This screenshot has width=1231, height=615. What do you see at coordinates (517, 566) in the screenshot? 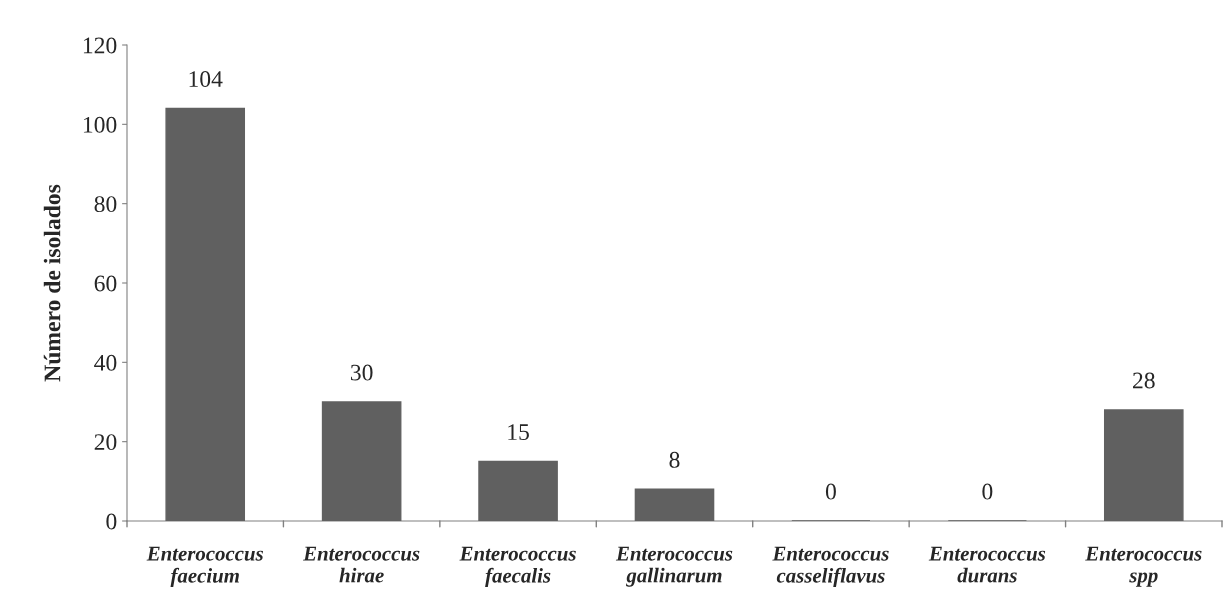
I see `x-tick-label: Enterococcus faecalis` at bounding box center [517, 566].